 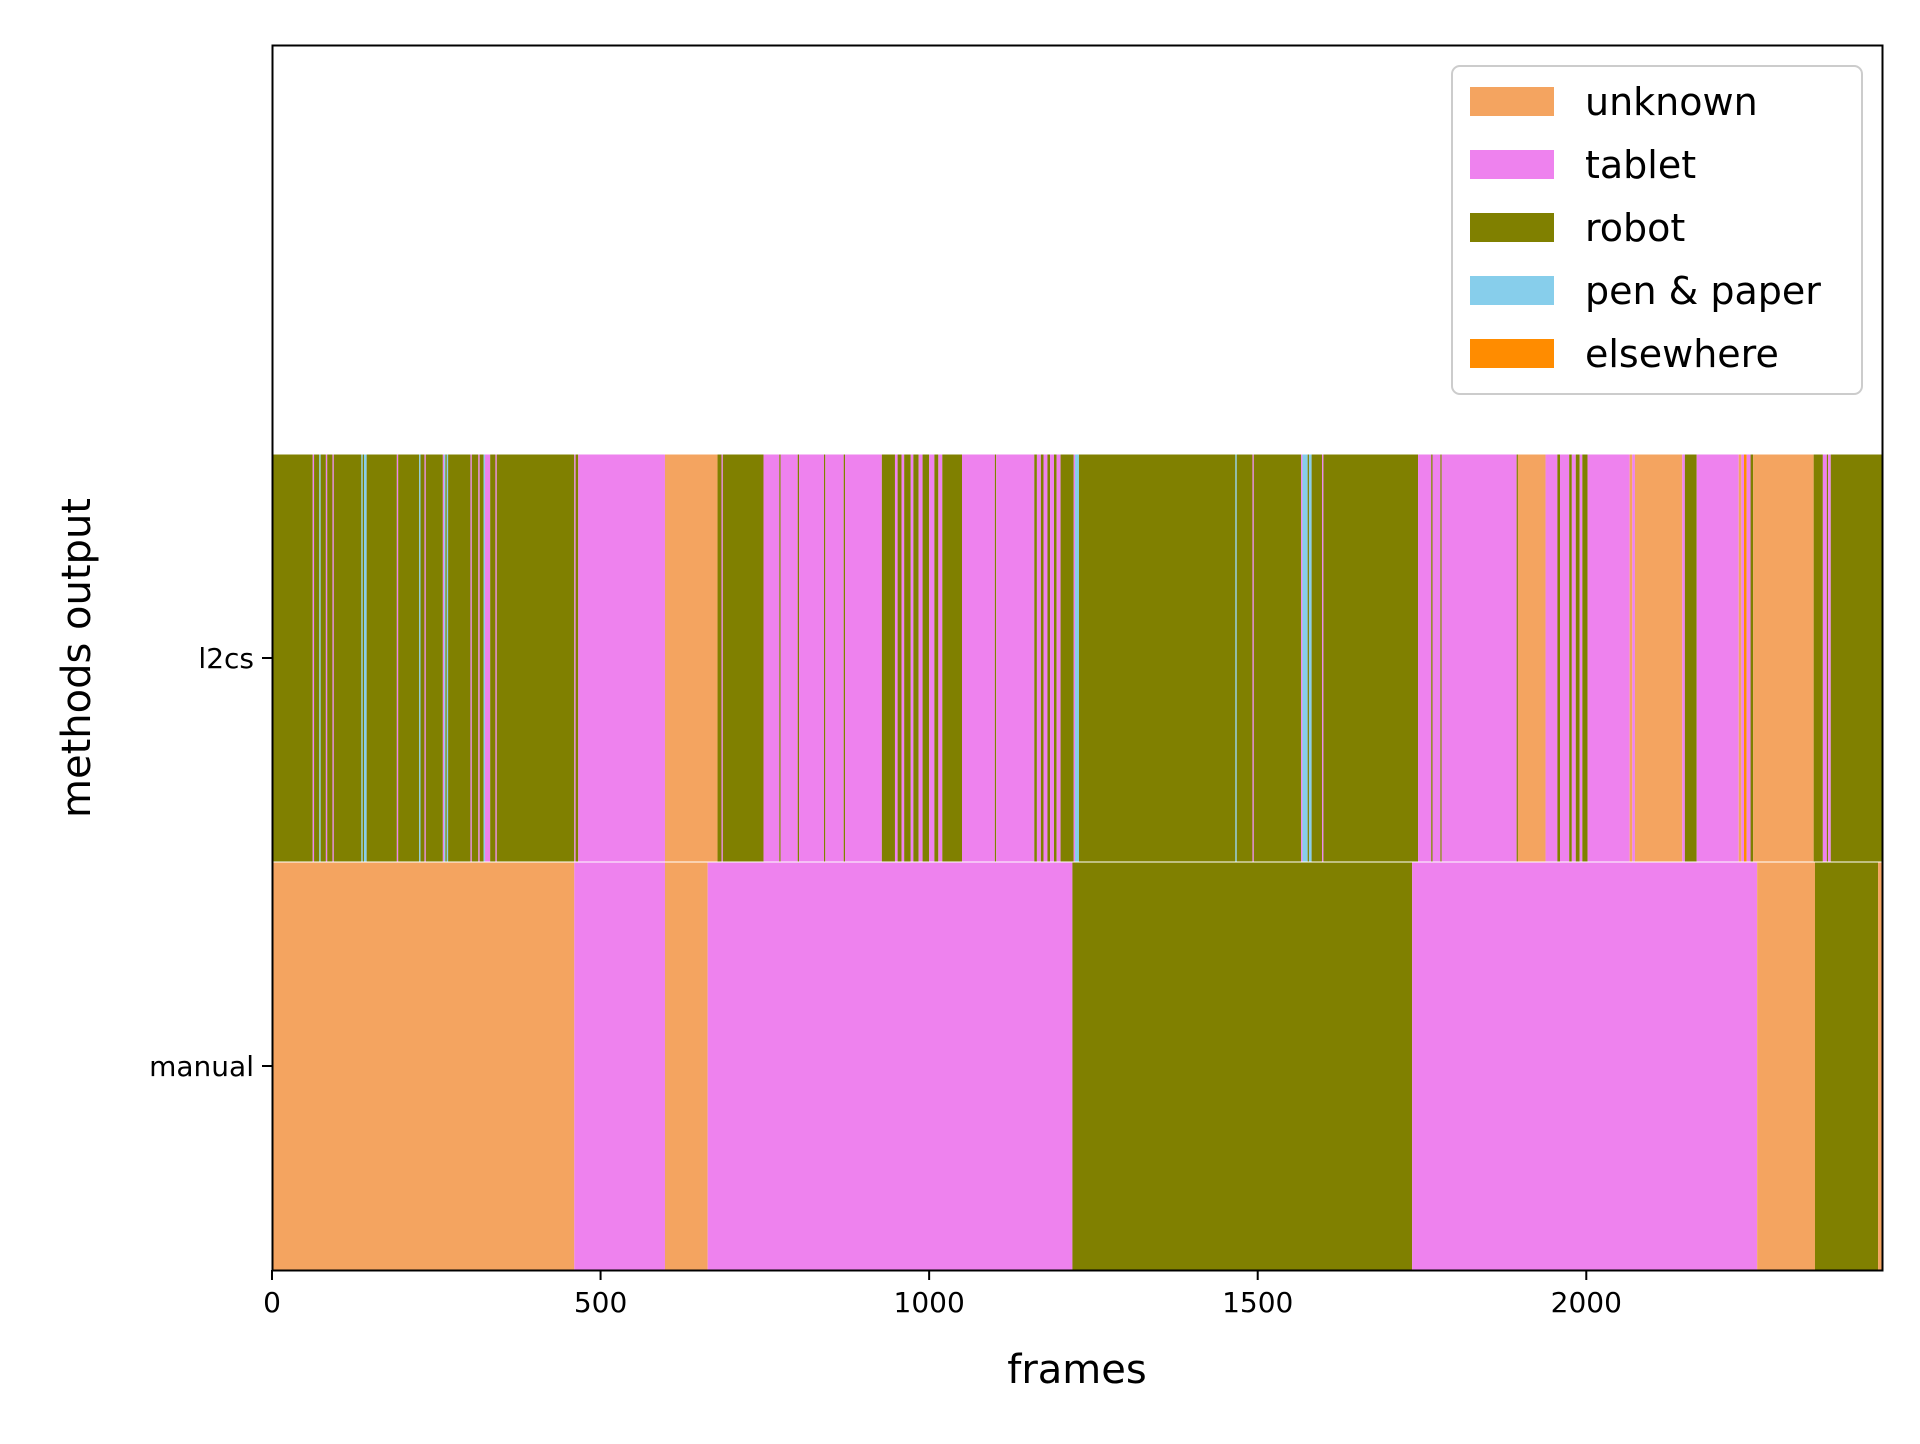 What do you see at coordinates (1671, 102) in the screenshot?
I see `legend-label-0: unknown` at bounding box center [1671, 102].